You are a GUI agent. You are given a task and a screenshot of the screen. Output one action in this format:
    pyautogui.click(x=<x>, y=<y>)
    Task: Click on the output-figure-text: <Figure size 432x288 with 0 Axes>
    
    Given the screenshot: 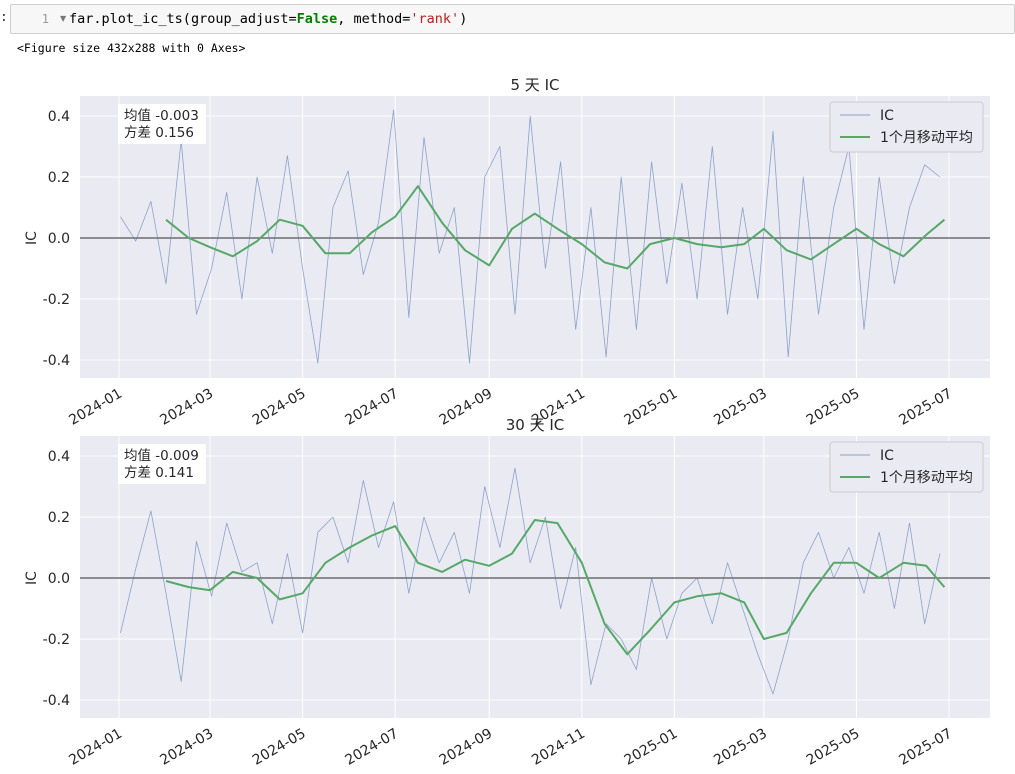 What is the action you would take?
    pyautogui.click(x=131, y=48)
    